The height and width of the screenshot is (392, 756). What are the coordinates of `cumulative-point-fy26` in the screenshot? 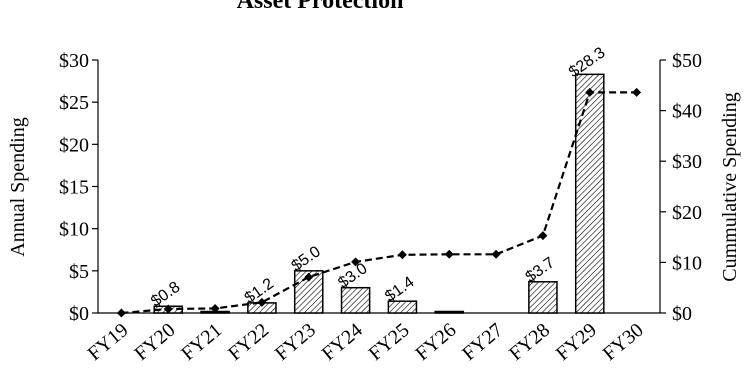 It's located at (449, 254).